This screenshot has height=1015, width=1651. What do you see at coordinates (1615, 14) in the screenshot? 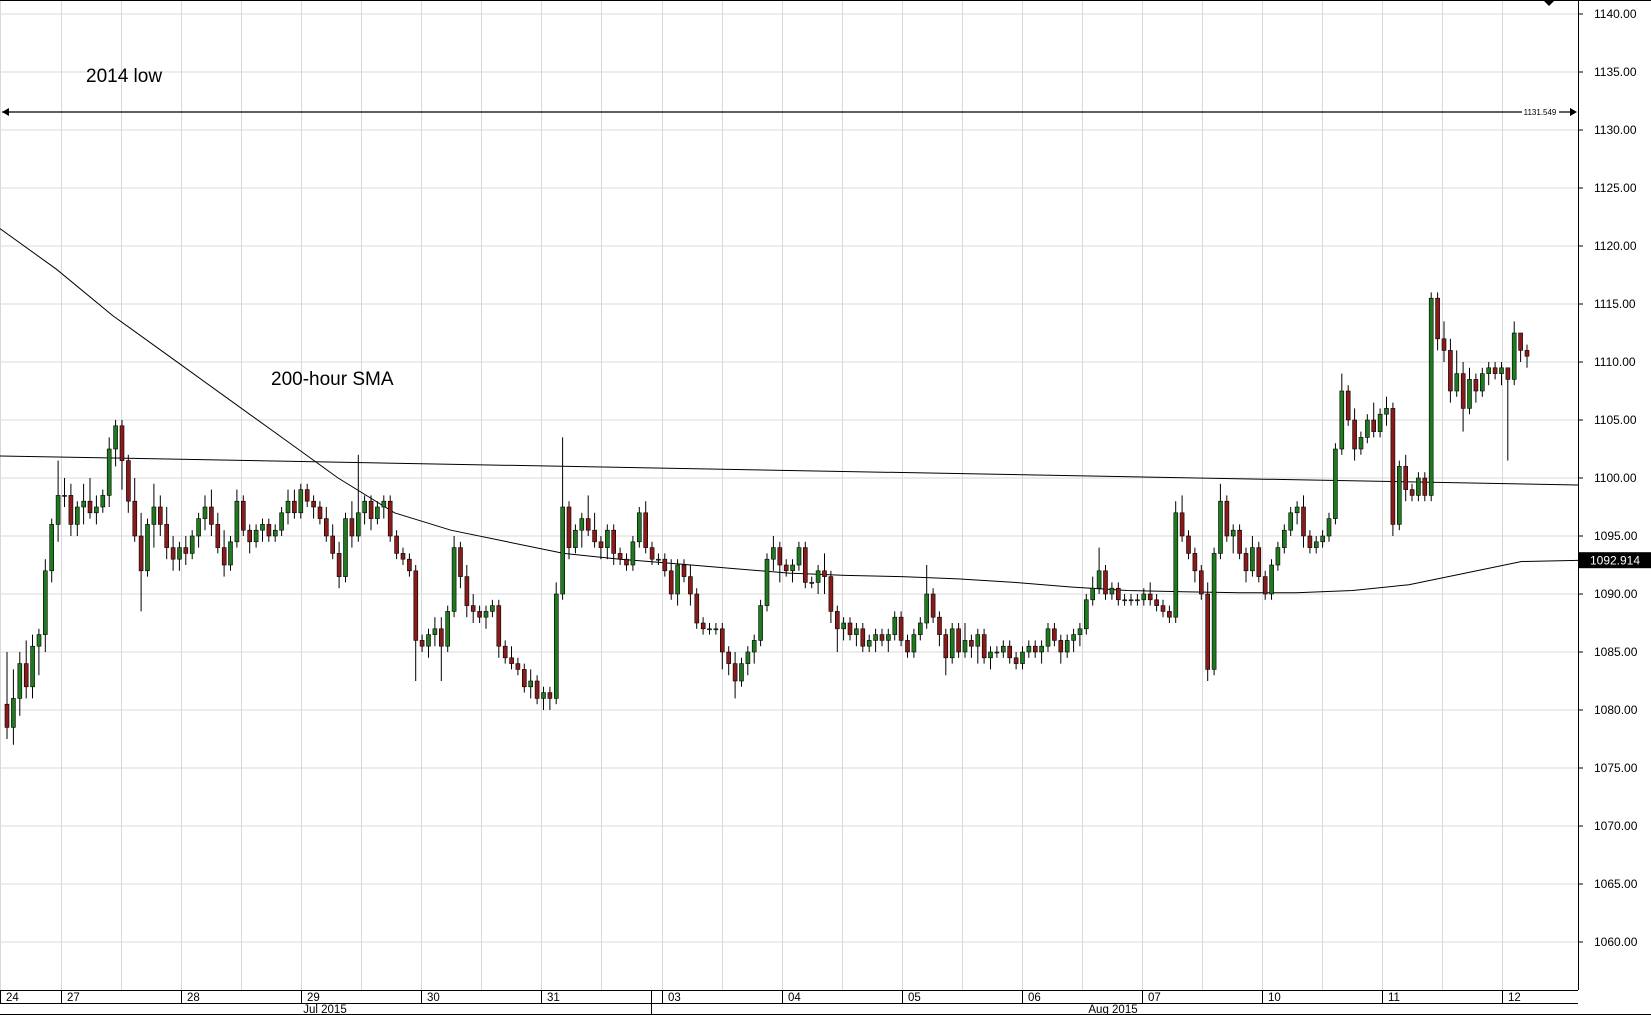
I see `y-tick-label: 1140.00` at bounding box center [1615, 14].